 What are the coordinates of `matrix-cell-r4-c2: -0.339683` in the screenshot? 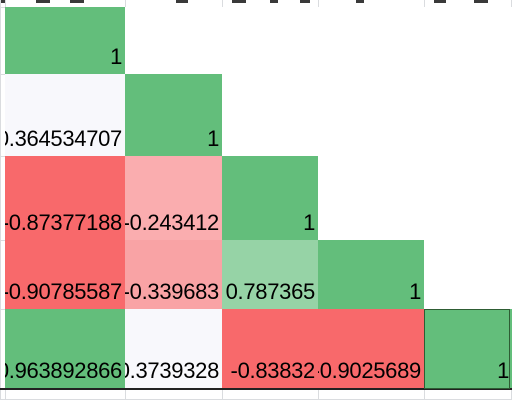 It's located at (173, 274).